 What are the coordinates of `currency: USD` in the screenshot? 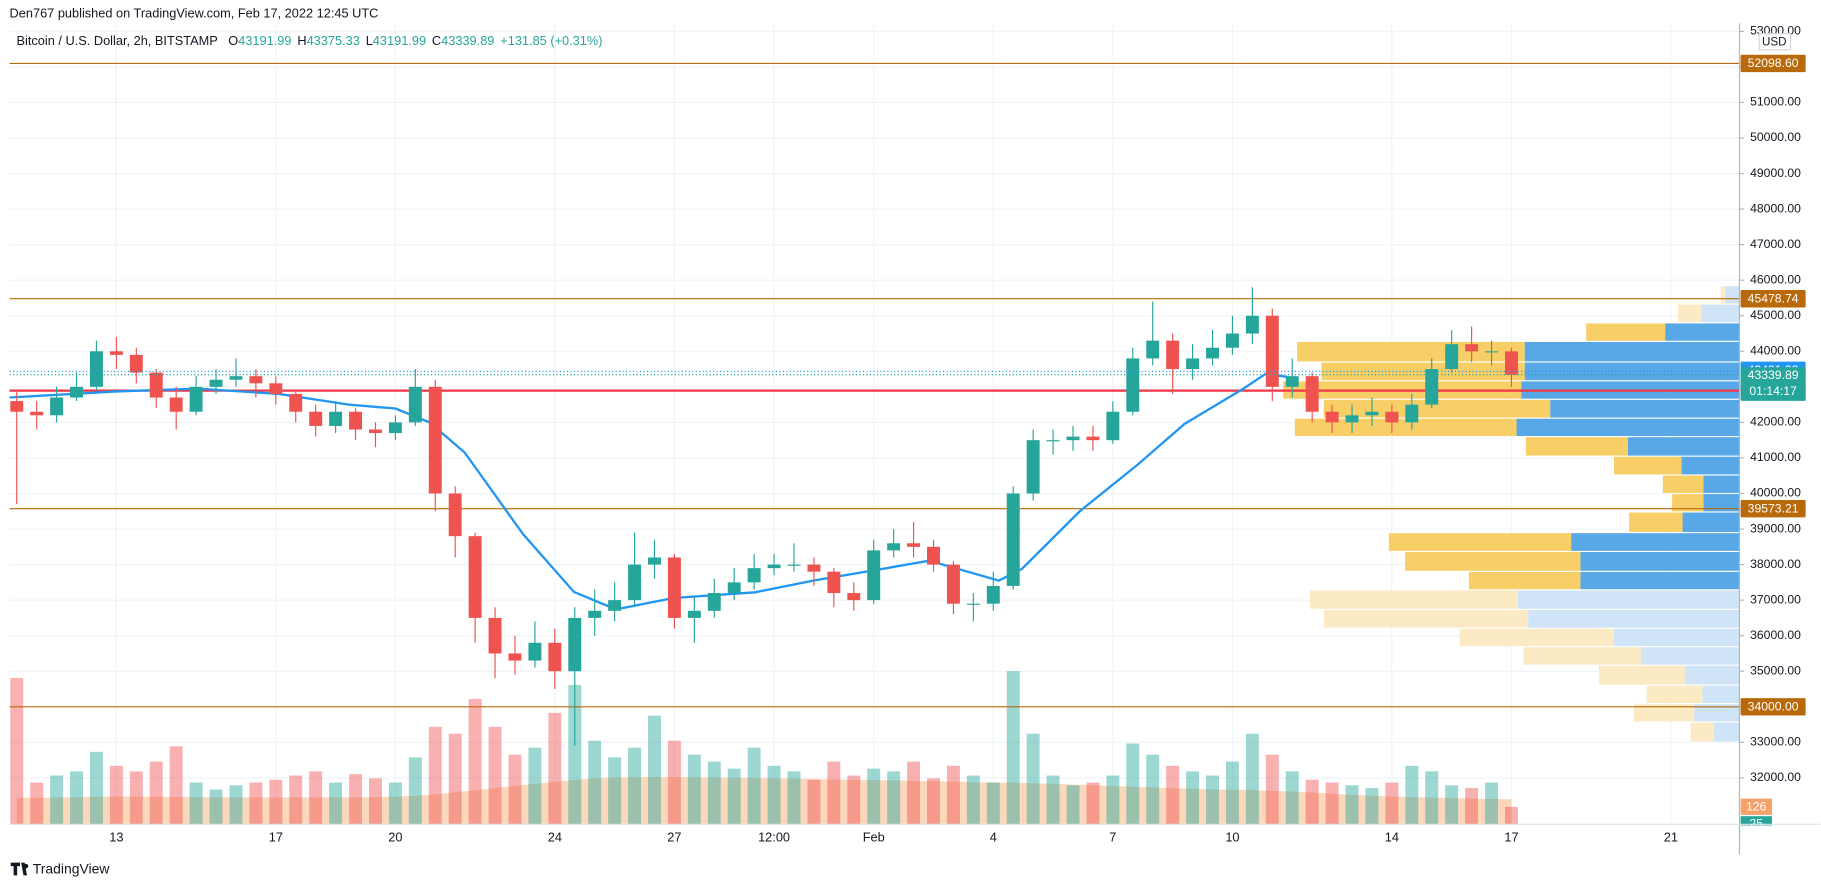 It's located at (1774, 41).